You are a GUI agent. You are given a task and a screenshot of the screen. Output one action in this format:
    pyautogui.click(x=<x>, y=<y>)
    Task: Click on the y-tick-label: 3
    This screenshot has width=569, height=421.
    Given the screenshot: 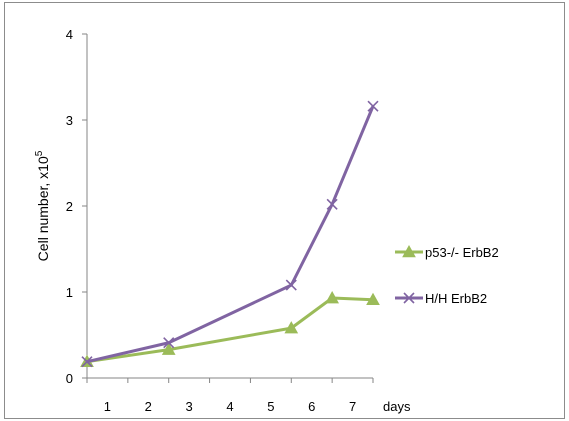 What is the action you would take?
    pyautogui.click(x=69, y=120)
    